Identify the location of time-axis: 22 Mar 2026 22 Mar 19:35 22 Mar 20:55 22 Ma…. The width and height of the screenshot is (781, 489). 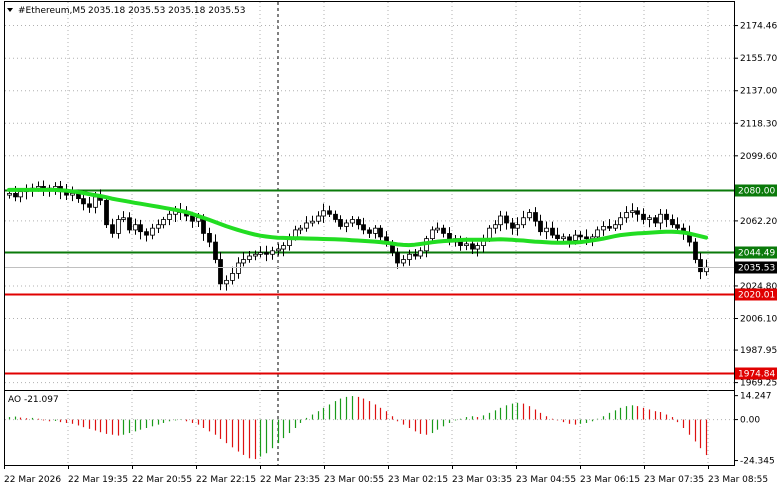
(386, 475).